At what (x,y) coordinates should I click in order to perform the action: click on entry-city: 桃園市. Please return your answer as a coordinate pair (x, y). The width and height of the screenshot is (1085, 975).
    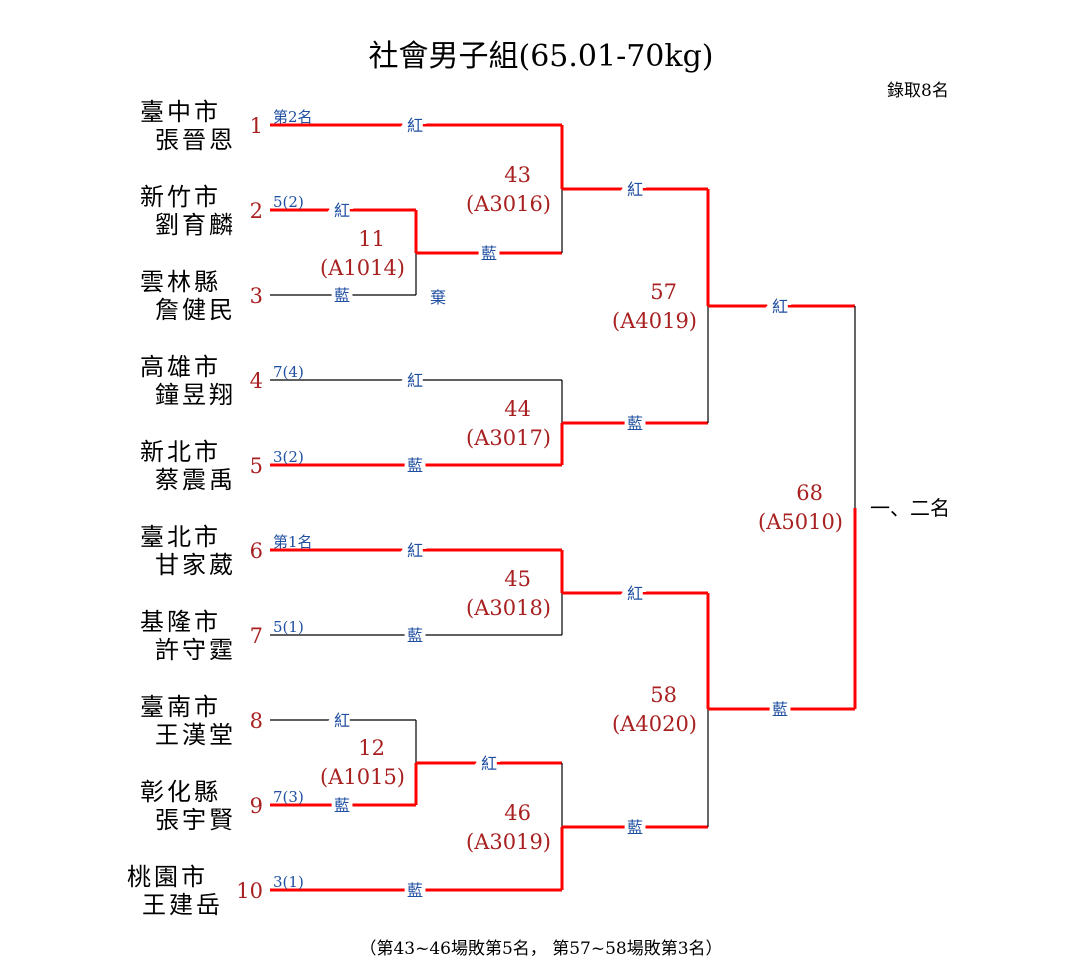
    Looking at the image, I should click on (167, 877).